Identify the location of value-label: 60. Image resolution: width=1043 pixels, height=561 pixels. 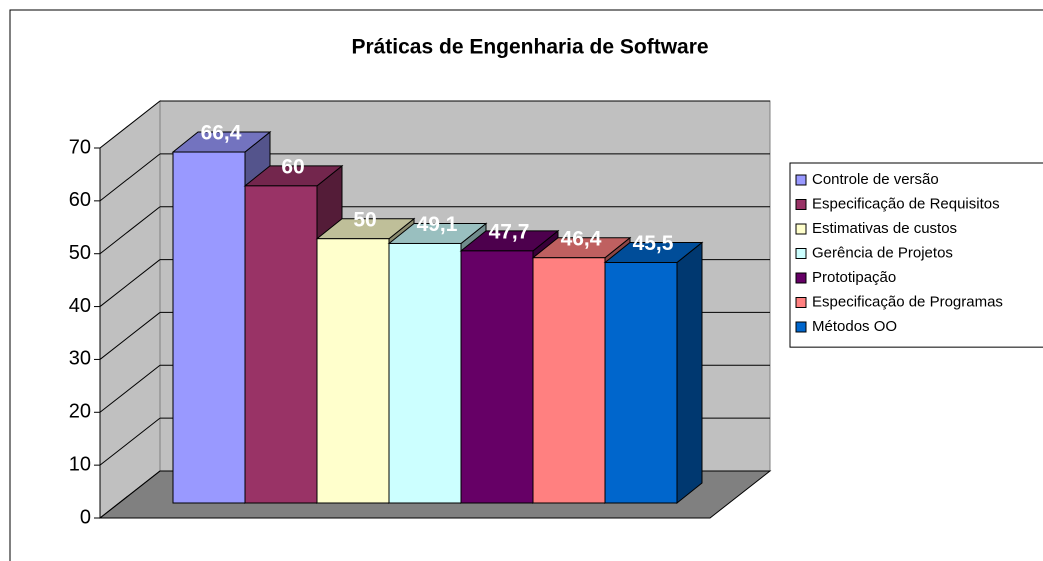
(292, 166).